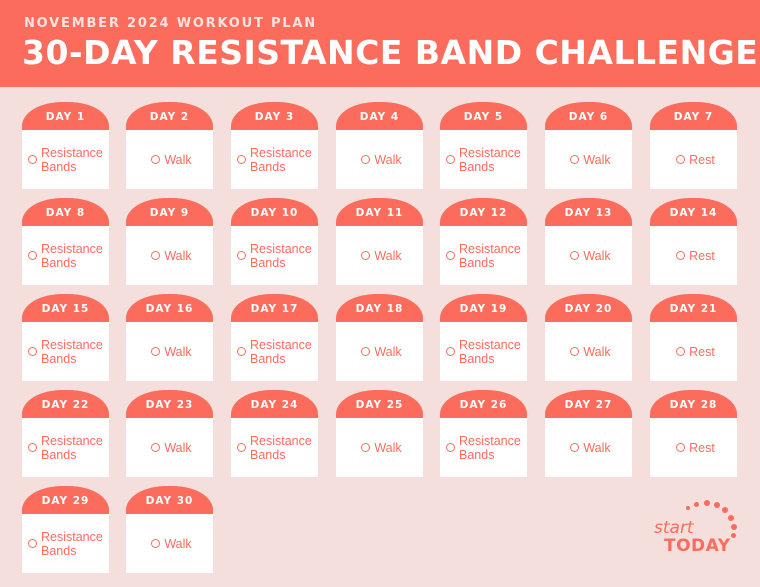  I want to click on page-title: 30-DAY RESISTANCE BAND CHALLENGE, so click(390, 52).